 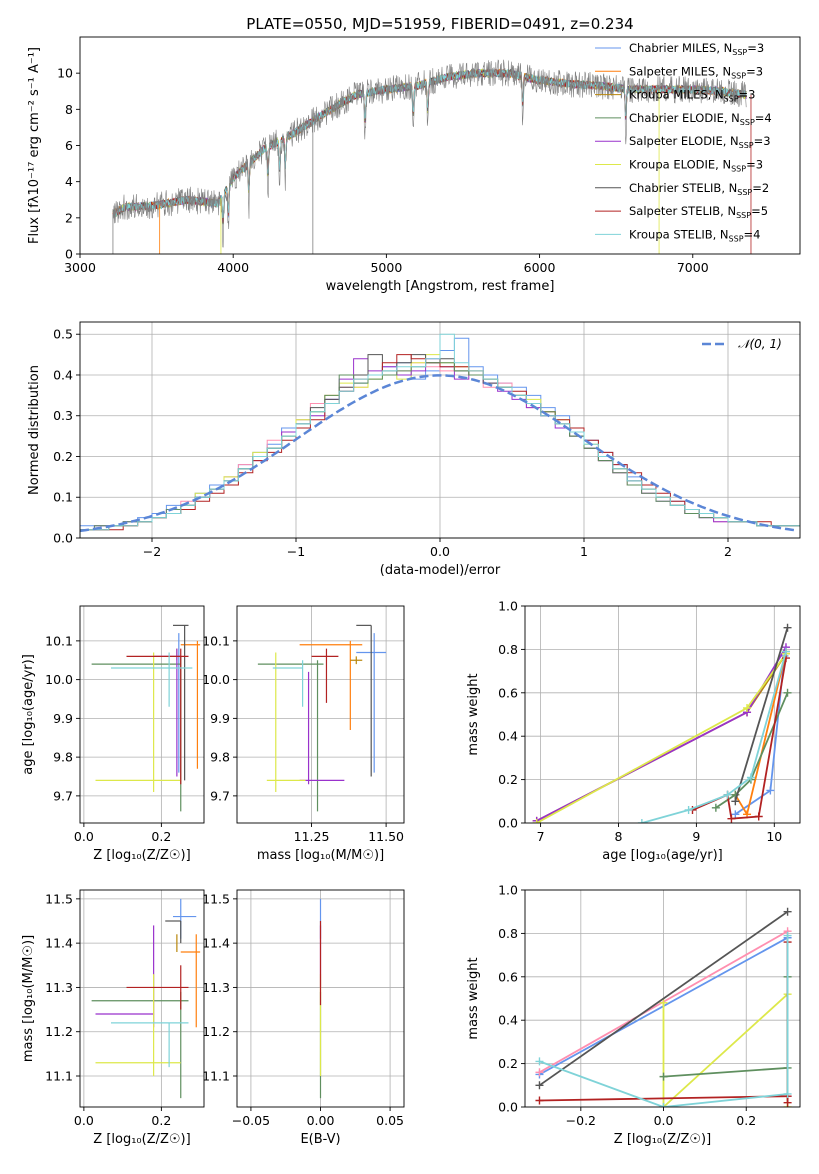 I want to click on legend-entry: Kroupa ELODIE, NSSP=3, so click(x=696, y=166).